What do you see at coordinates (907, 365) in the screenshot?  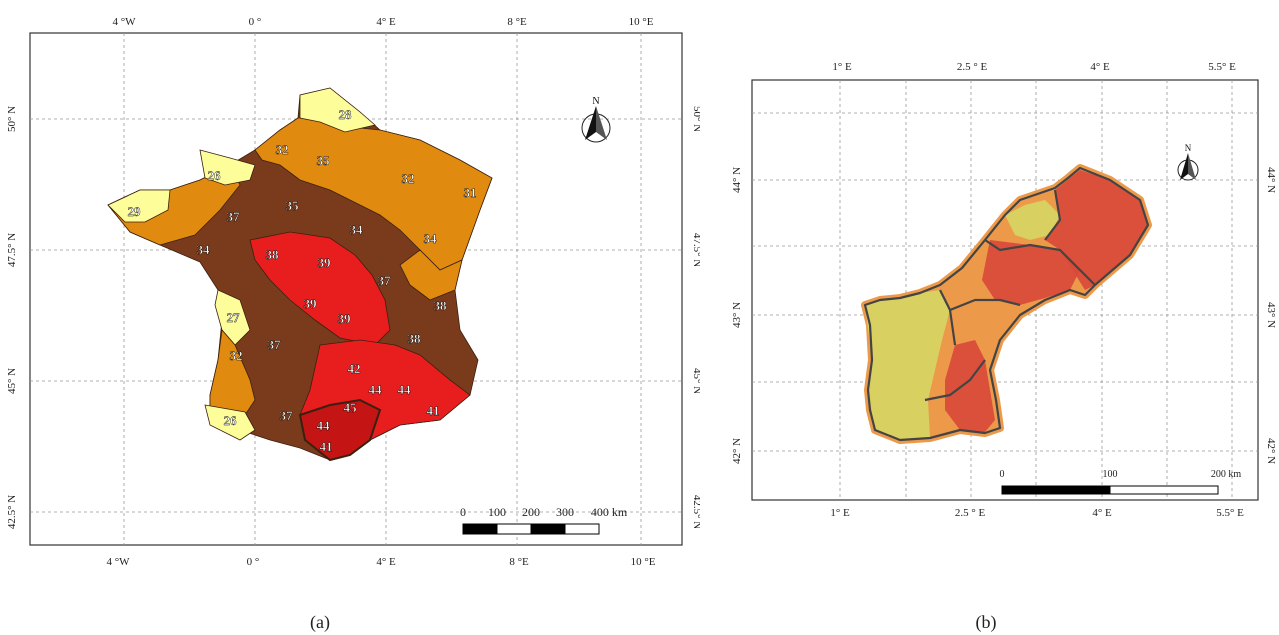 I see `region-west` at bounding box center [907, 365].